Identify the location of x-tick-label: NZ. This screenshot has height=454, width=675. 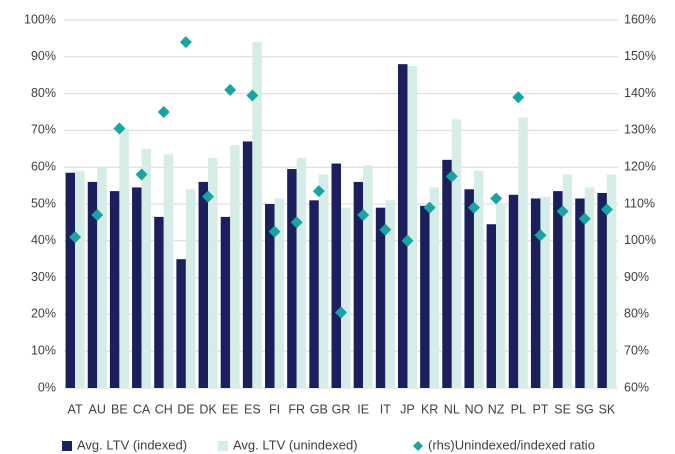
(496, 409).